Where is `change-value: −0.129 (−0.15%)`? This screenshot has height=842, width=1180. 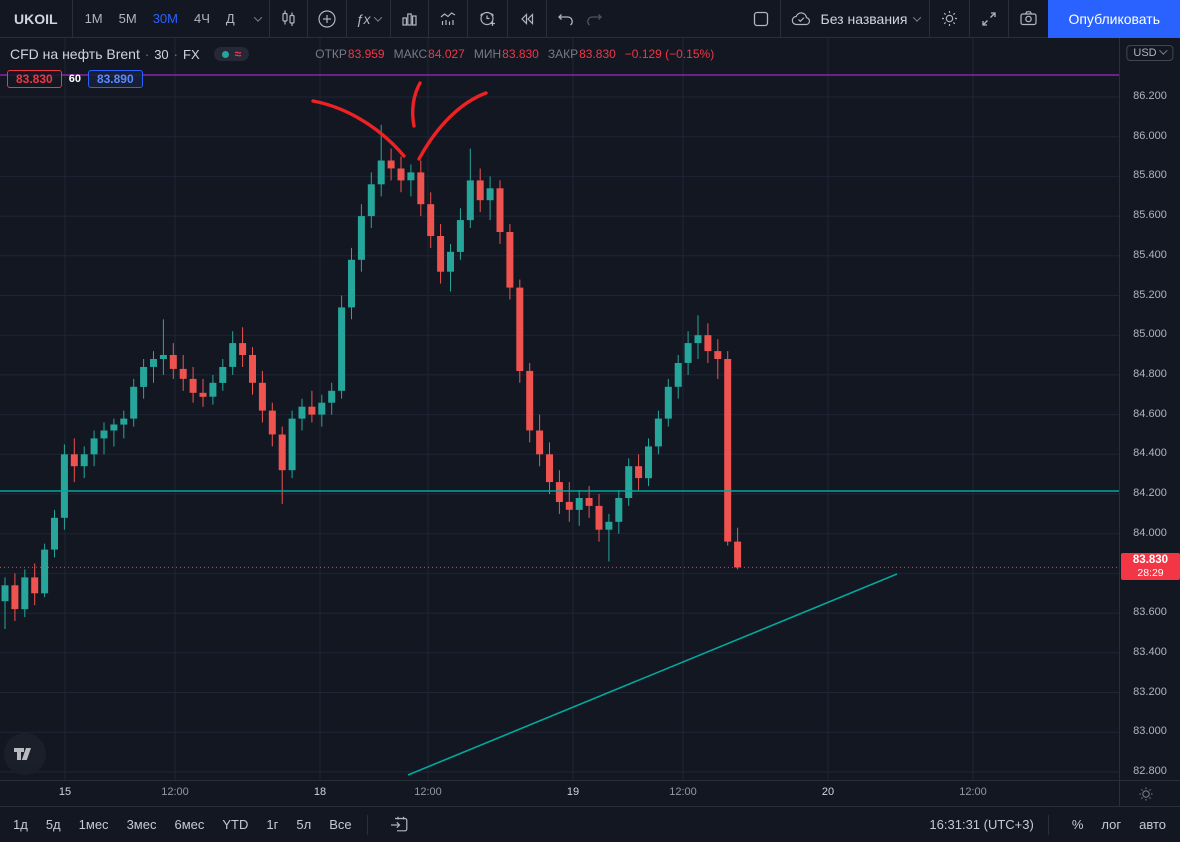 change-value: −0.129 (−0.15%) is located at coordinates (669, 54).